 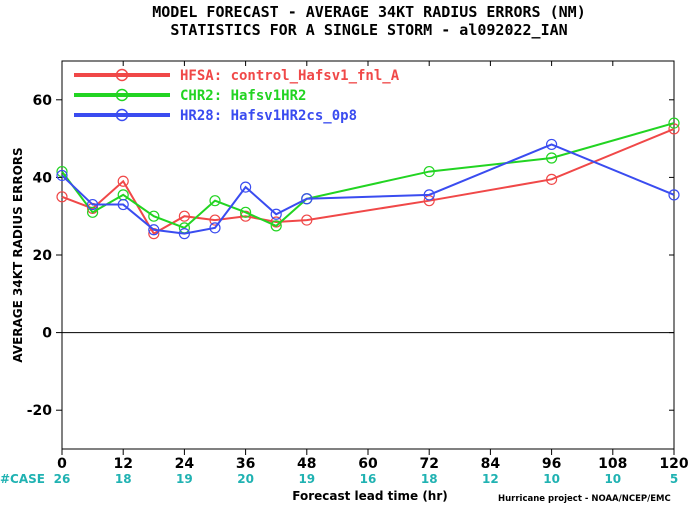 What do you see at coordinates (18, 254) in the screenshot?
I see `y-axis-label: AVERAGE 34KT RADIUS ERRORS` at bounding box center [18, 254].